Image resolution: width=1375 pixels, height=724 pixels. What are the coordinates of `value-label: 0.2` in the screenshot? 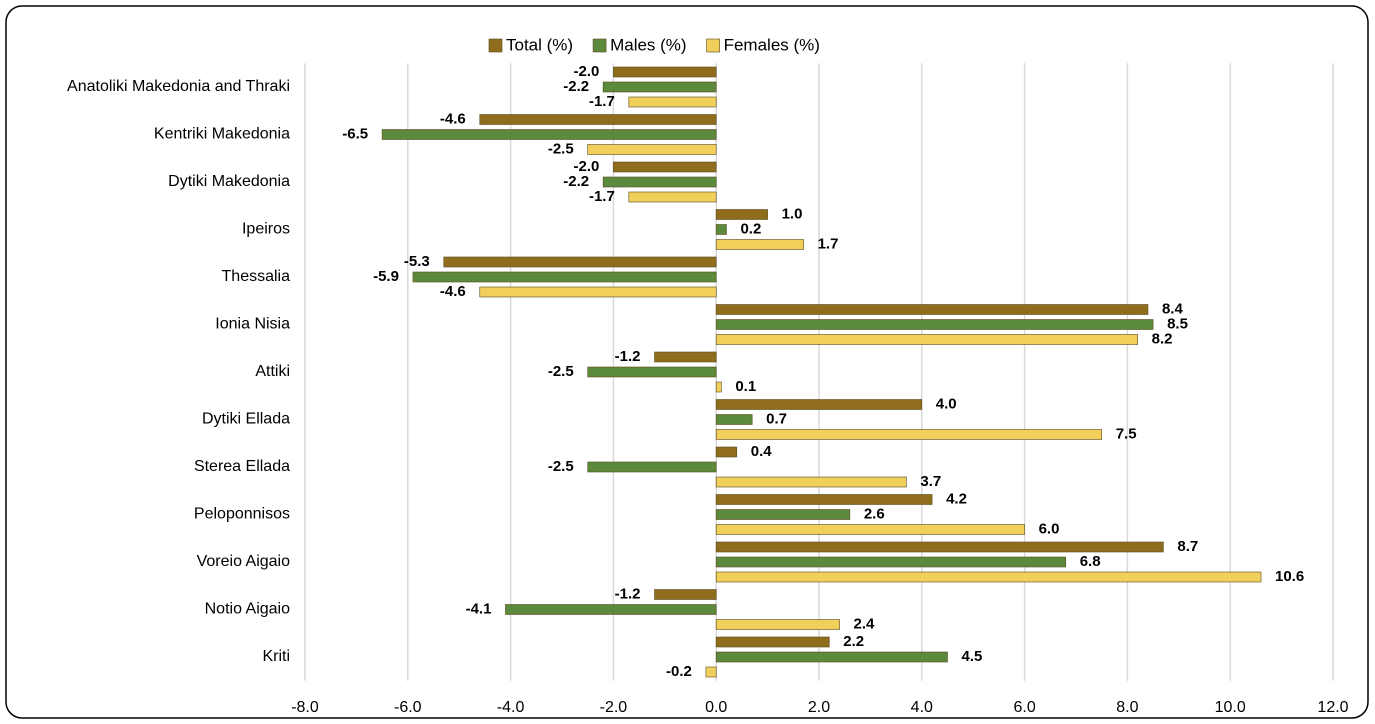 It's located at (750, 228).